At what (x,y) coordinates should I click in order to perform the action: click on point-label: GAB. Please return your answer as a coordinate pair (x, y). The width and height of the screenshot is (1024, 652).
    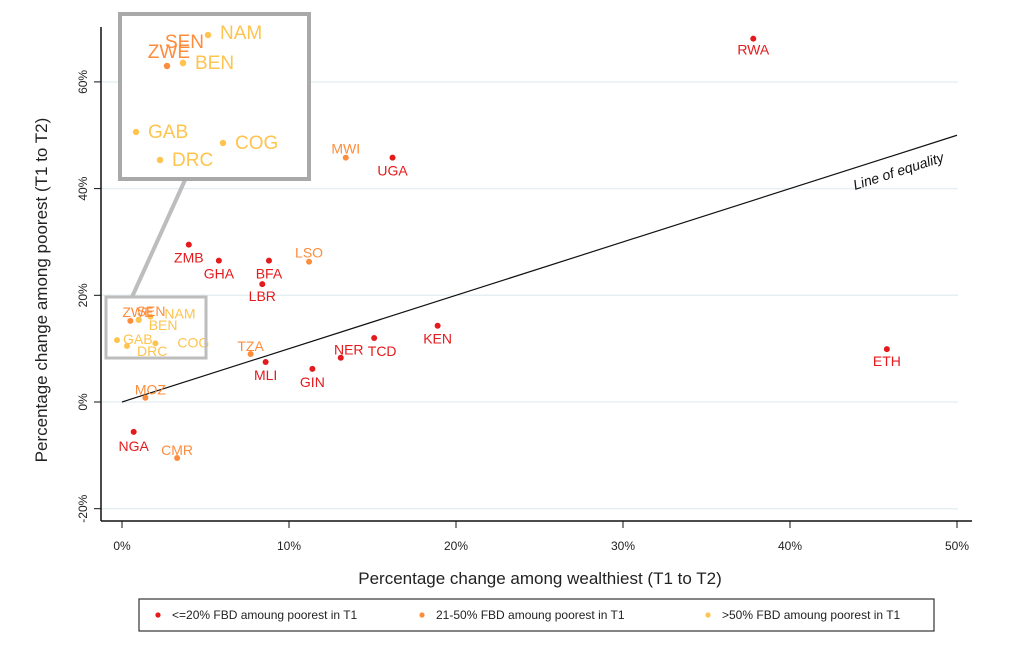
    Looking at the image, I should click on (138, 339).